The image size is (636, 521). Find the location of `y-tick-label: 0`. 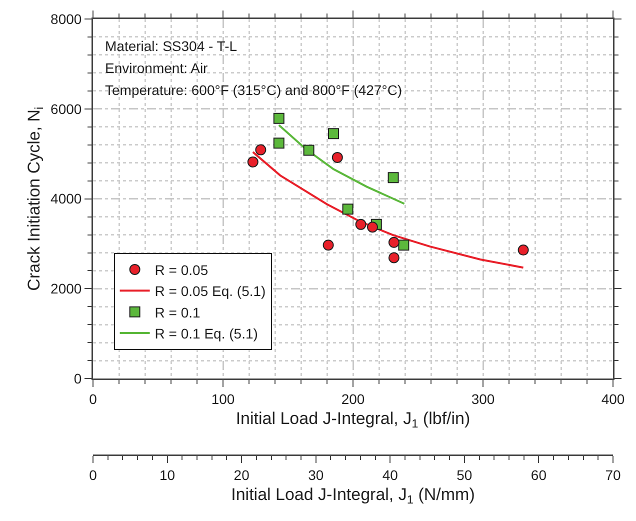

y-tick-label: 0 is located at coordinates (78, 378).